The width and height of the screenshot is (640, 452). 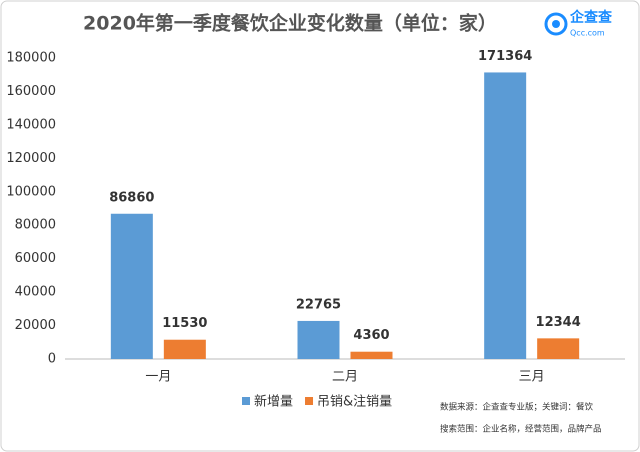 I want to click on logo: 企查查 Qcc.com, so click(x=578, y=23).